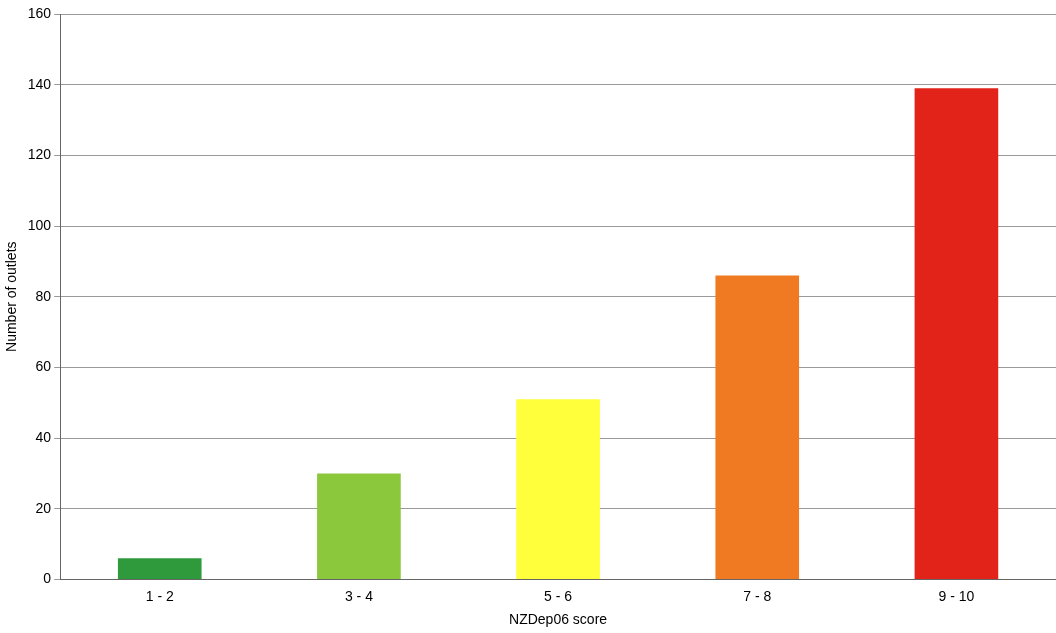  Describe the element at coordinates (43, 436) in the screenshot. I see `y-tick-label: 40` at that location.